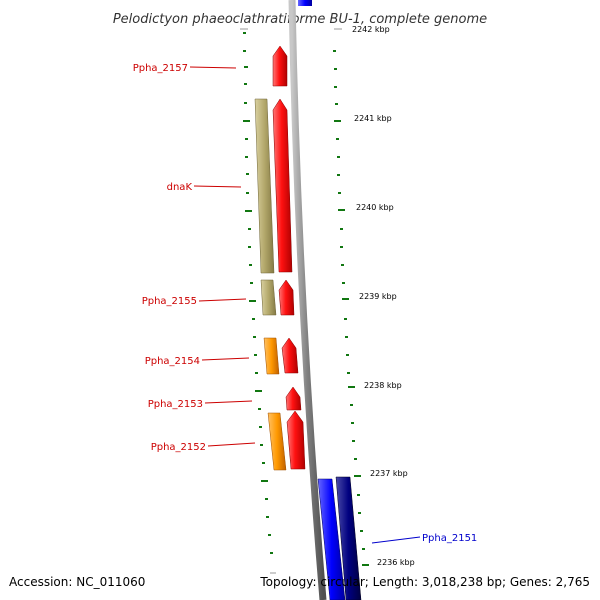 The width and height of the screenshot is (600, 600). I want to click on kbp-label-2238: 2238 kbp, so click(383, 385).